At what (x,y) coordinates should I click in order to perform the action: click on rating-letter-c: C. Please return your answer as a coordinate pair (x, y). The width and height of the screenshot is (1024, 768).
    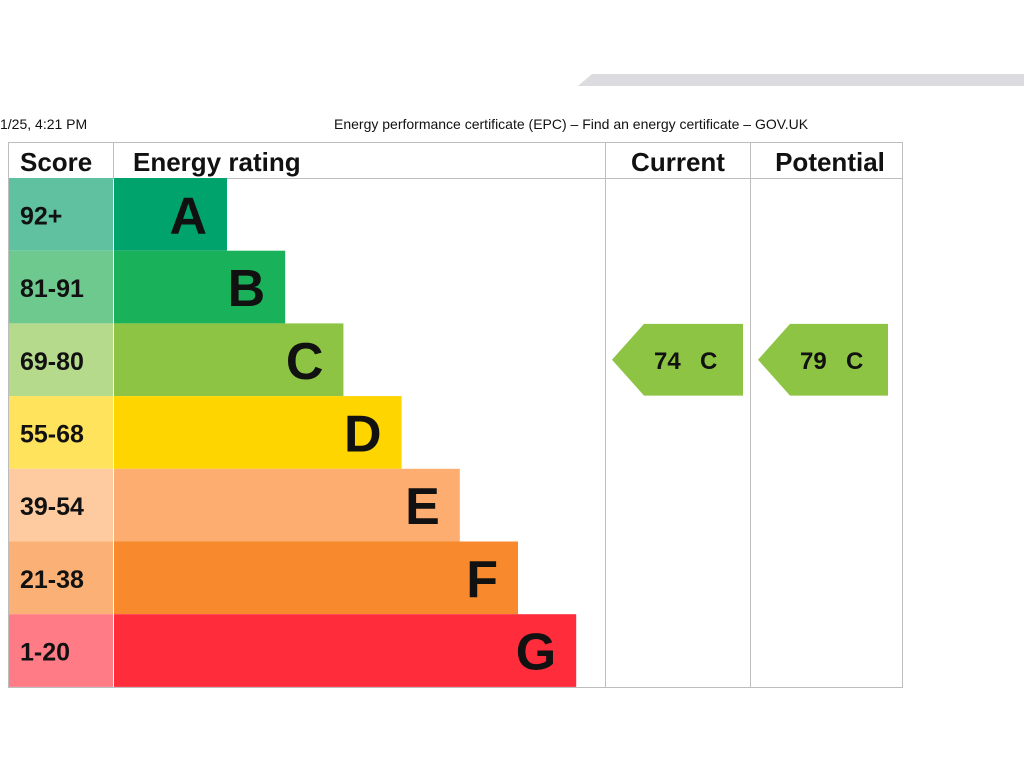
    Looking at the image, I should click on (305, 362).